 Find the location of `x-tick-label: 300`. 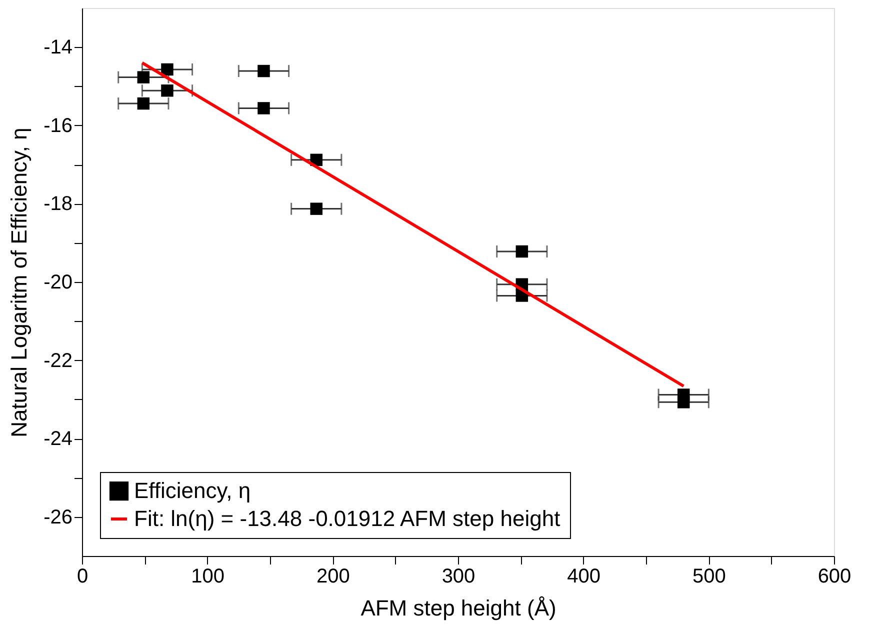

x-tick-label: 300 is located at coordinates (459, 577).